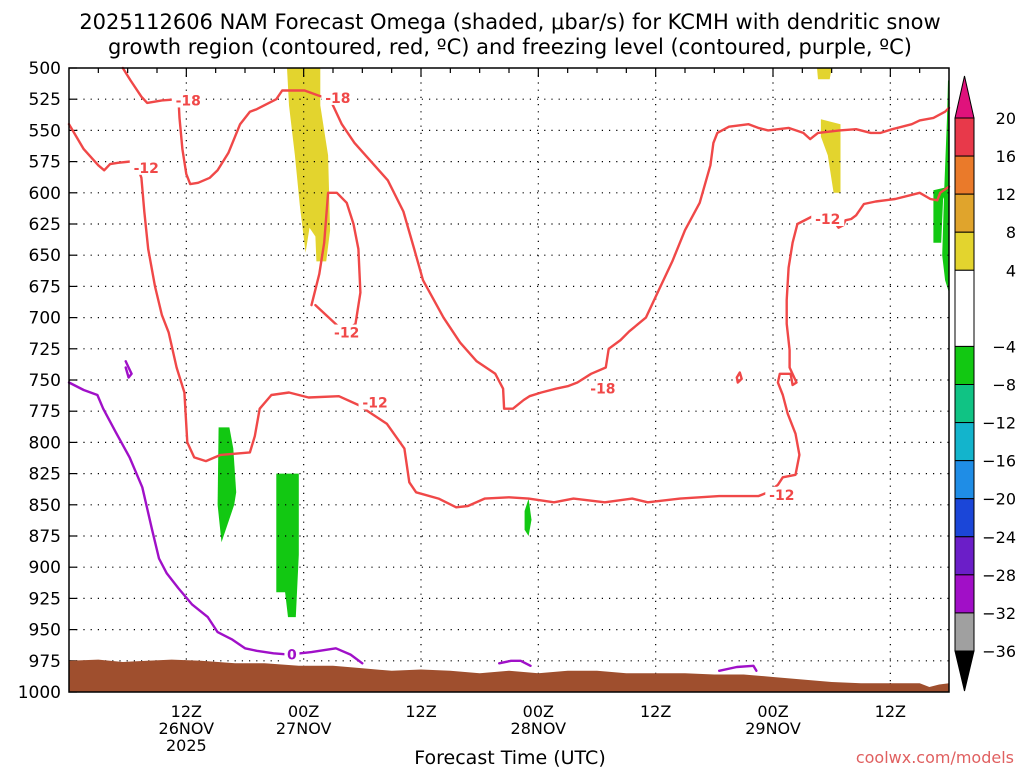  Describe the element at coordinates (45, 631) in the screenshot. I see `y-tick-label: 950` at that location.